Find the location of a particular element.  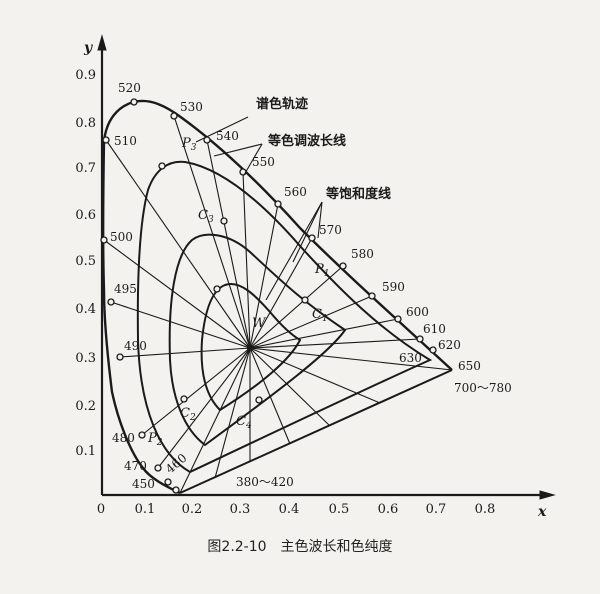

wl-label-580: 580 is located at coordinates (362, 254).